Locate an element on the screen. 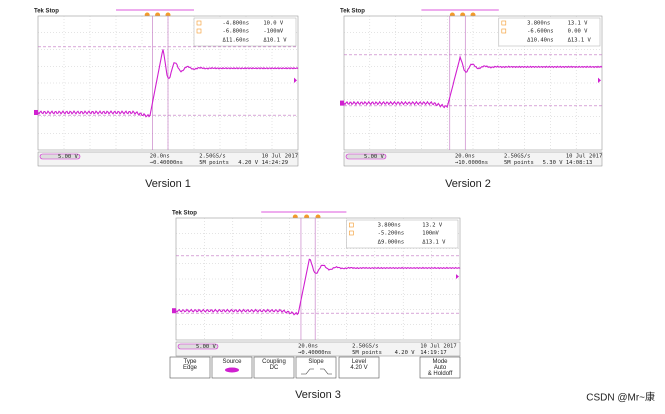  menu-text: Slope is located at coordinates (316, 362).